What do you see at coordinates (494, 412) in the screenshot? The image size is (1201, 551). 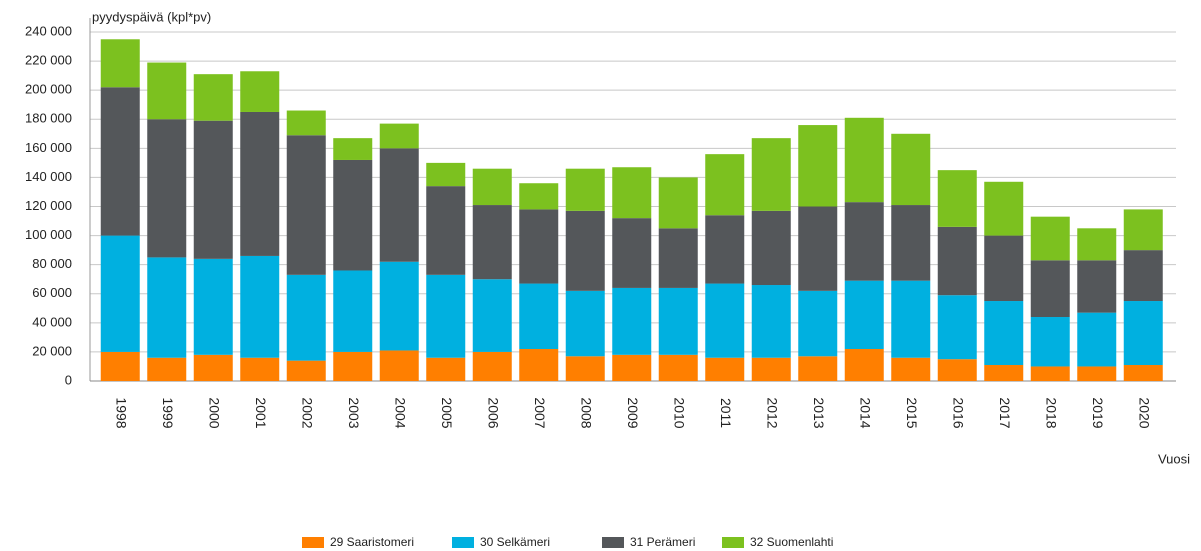 I see `x-tick-label: 2006` at bounding box center [494, 412].